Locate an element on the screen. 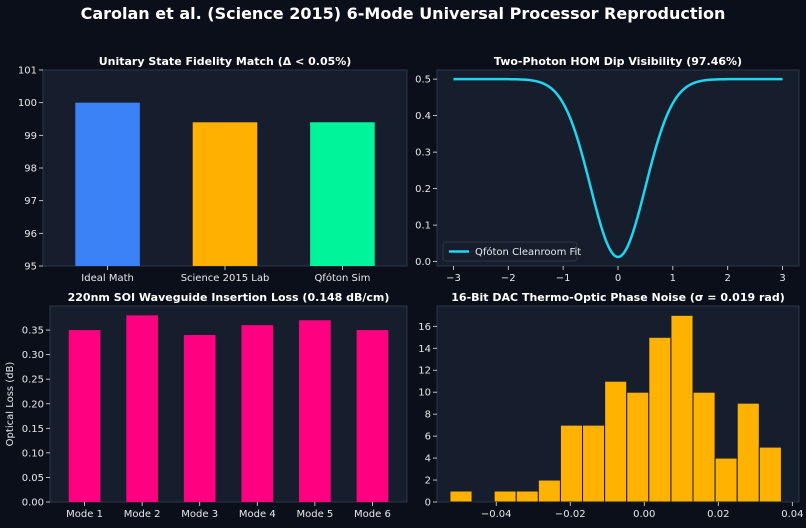 The height and width of the screenshot is (528, 806). x-tick-label: −2 is located at coordinates (508, 278).